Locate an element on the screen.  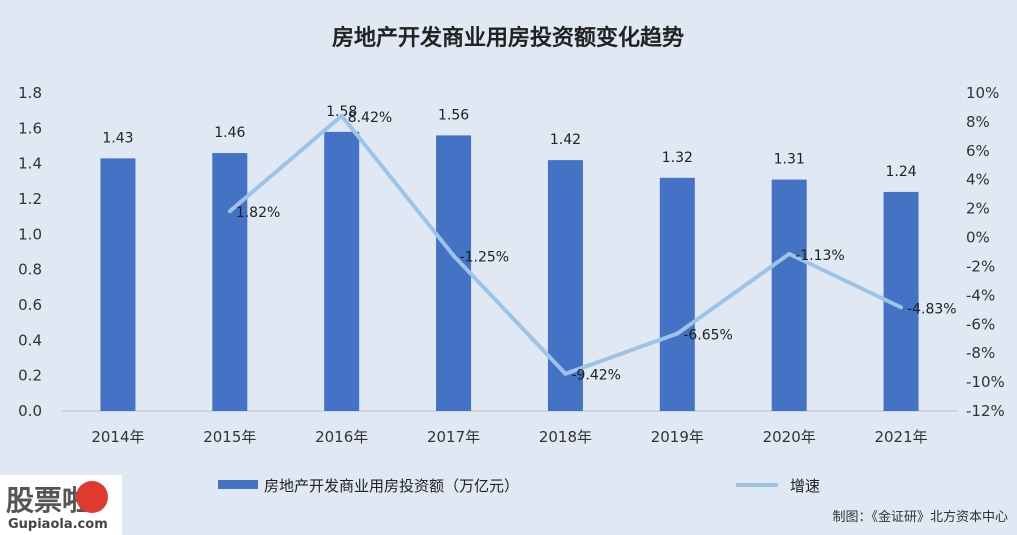
x-tick-label: 2014年 is located at coordinates (117, 437).